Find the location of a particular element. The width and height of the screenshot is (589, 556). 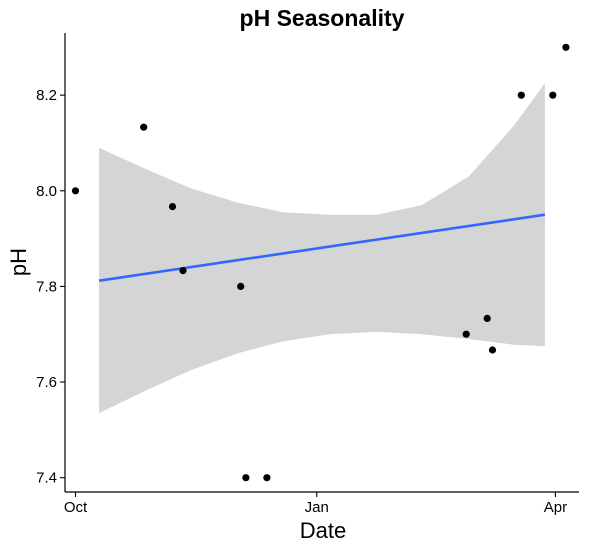

y-axis-title: pH is located at coordinates (18, 262).